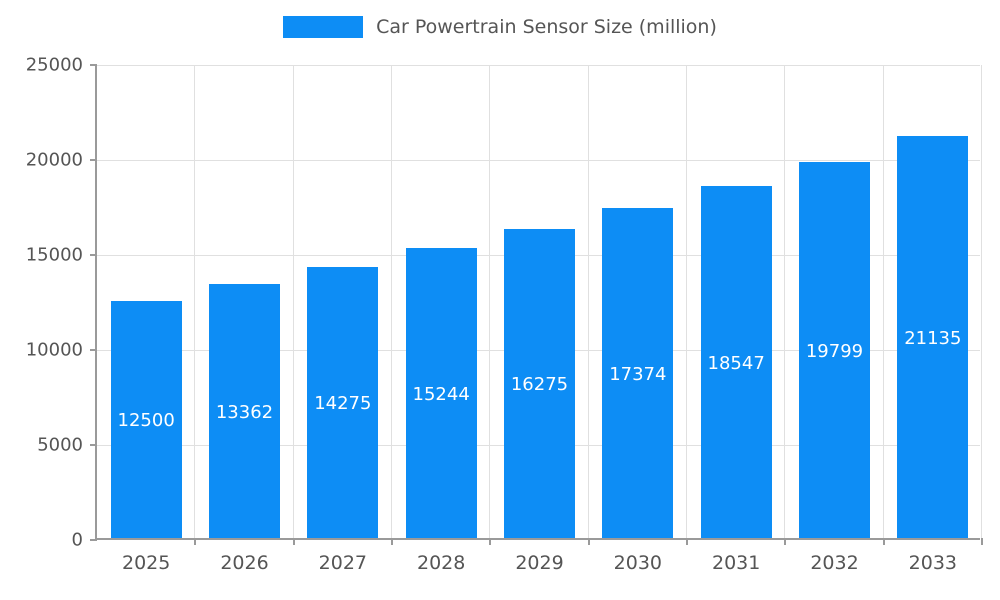  Describe the element at coordinates (441, 563) in the screenshot. I see `x-axis-tick-label: 2028` at that location.